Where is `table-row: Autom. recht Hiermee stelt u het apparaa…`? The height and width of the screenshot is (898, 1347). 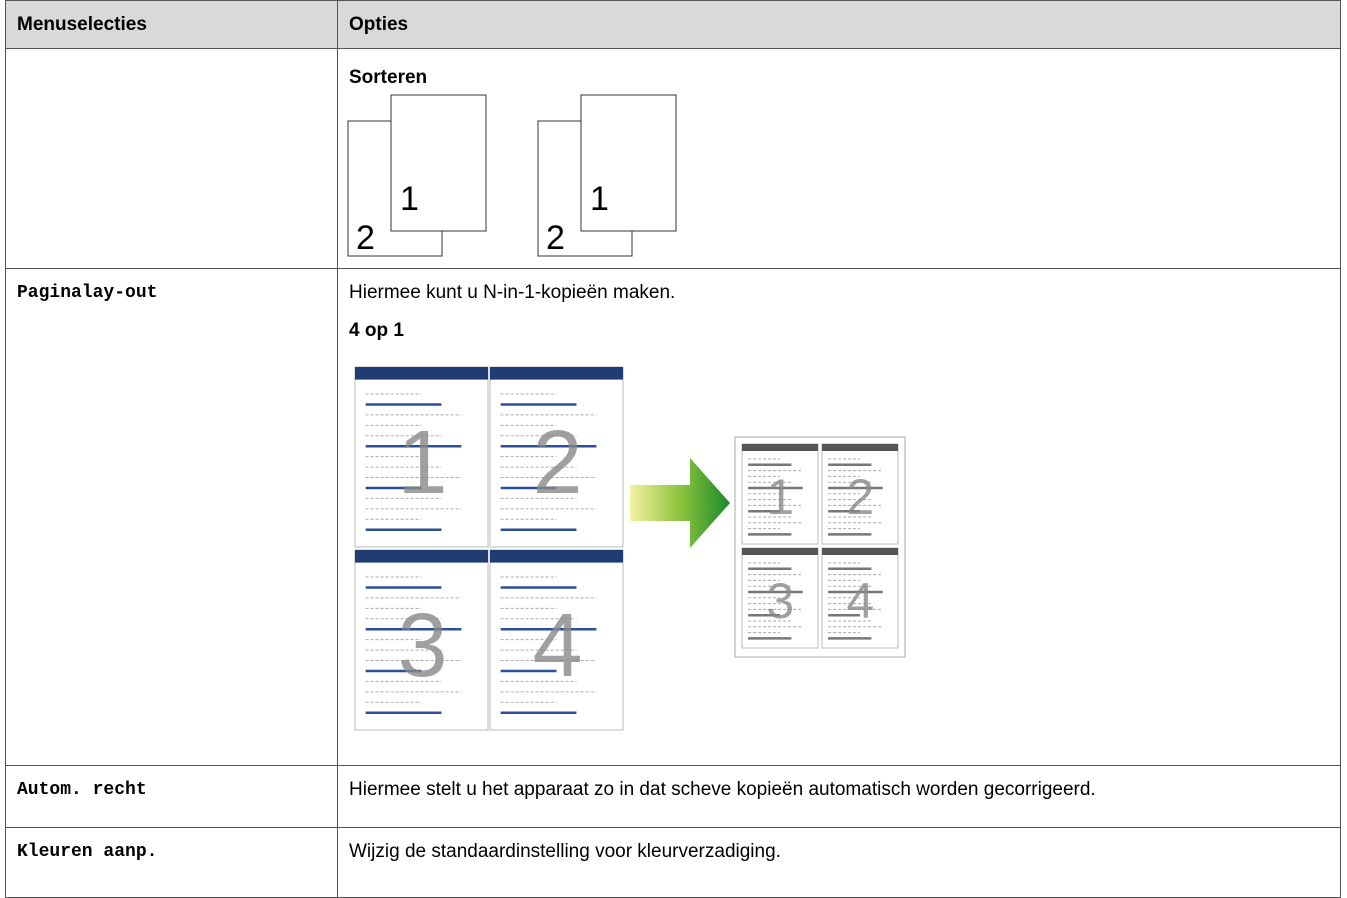 table-row: Autom. recht Hiermee stelt u het apparaa… is located at coordinates (673, 796).